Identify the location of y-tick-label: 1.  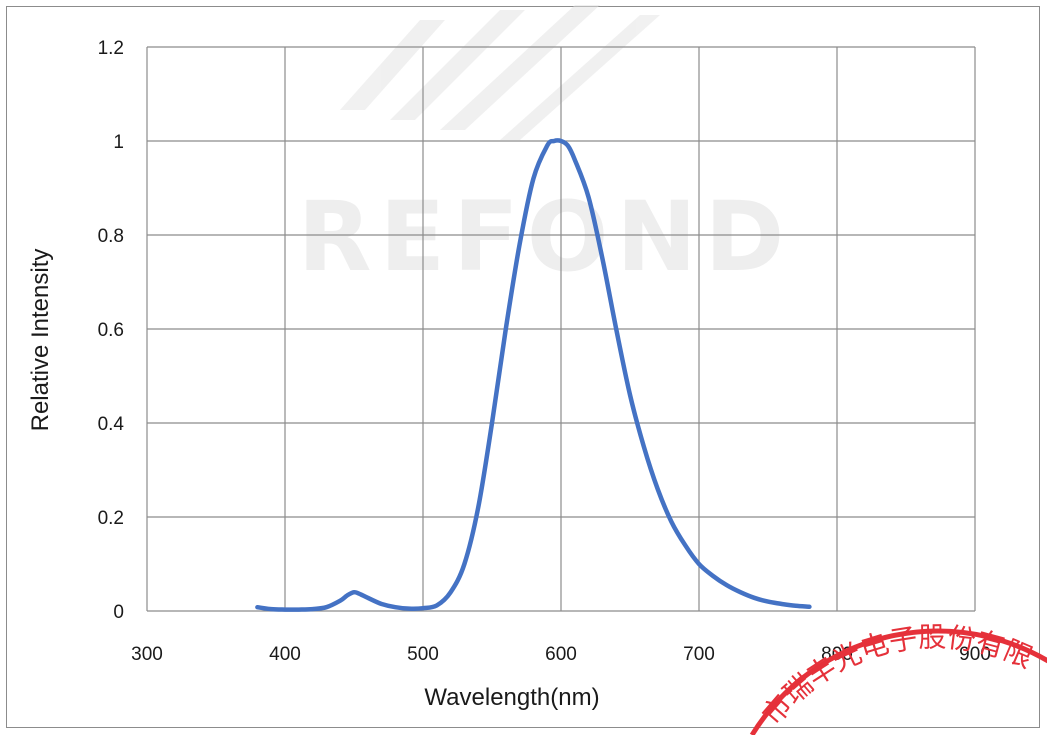
(118, 142).